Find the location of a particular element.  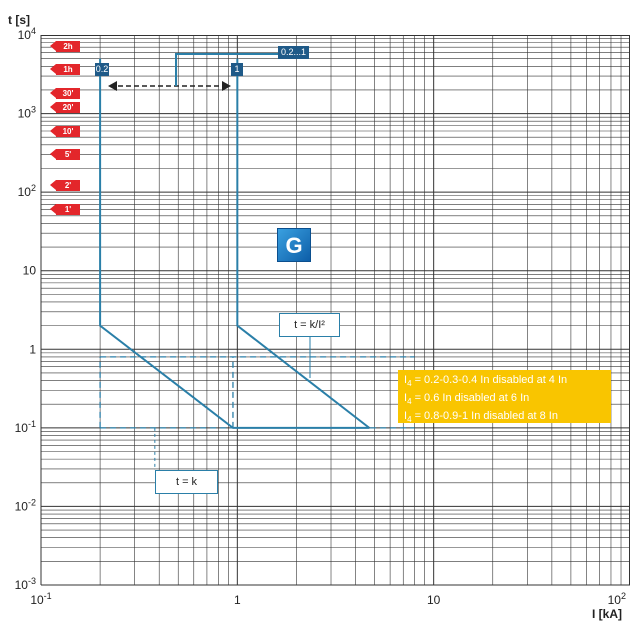

x-axis-title: I [kA] is located at coordinates (607, 614).